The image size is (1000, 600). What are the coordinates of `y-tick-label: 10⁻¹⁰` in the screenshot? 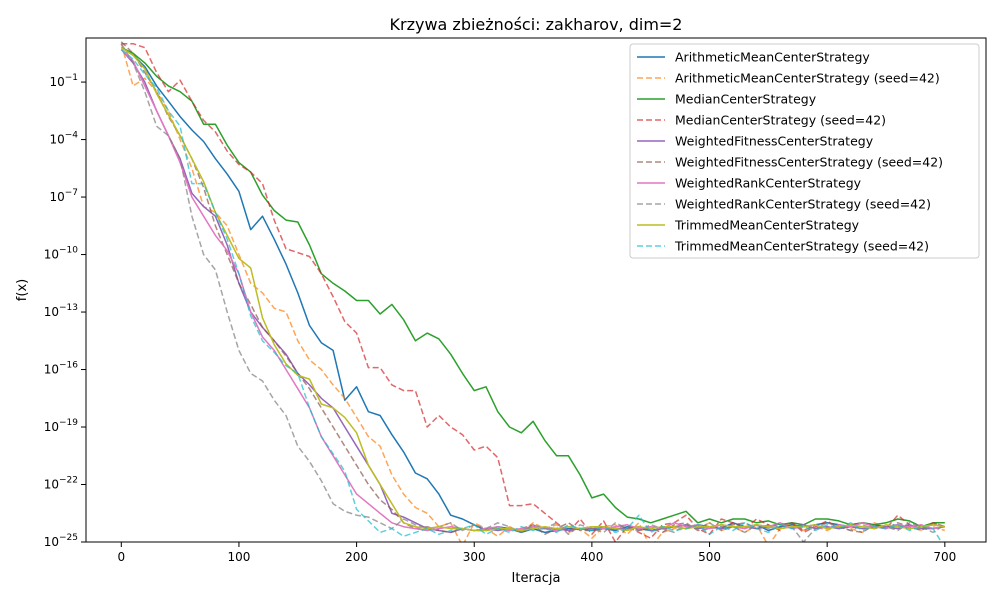 It's located at (61, 254).